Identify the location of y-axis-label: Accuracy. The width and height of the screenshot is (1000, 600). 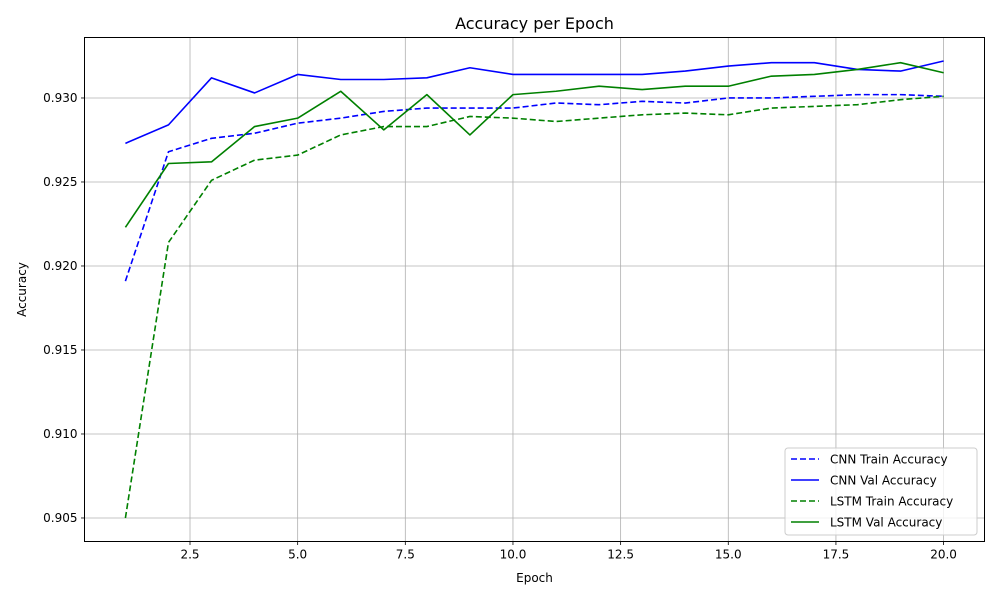
(22, 289).